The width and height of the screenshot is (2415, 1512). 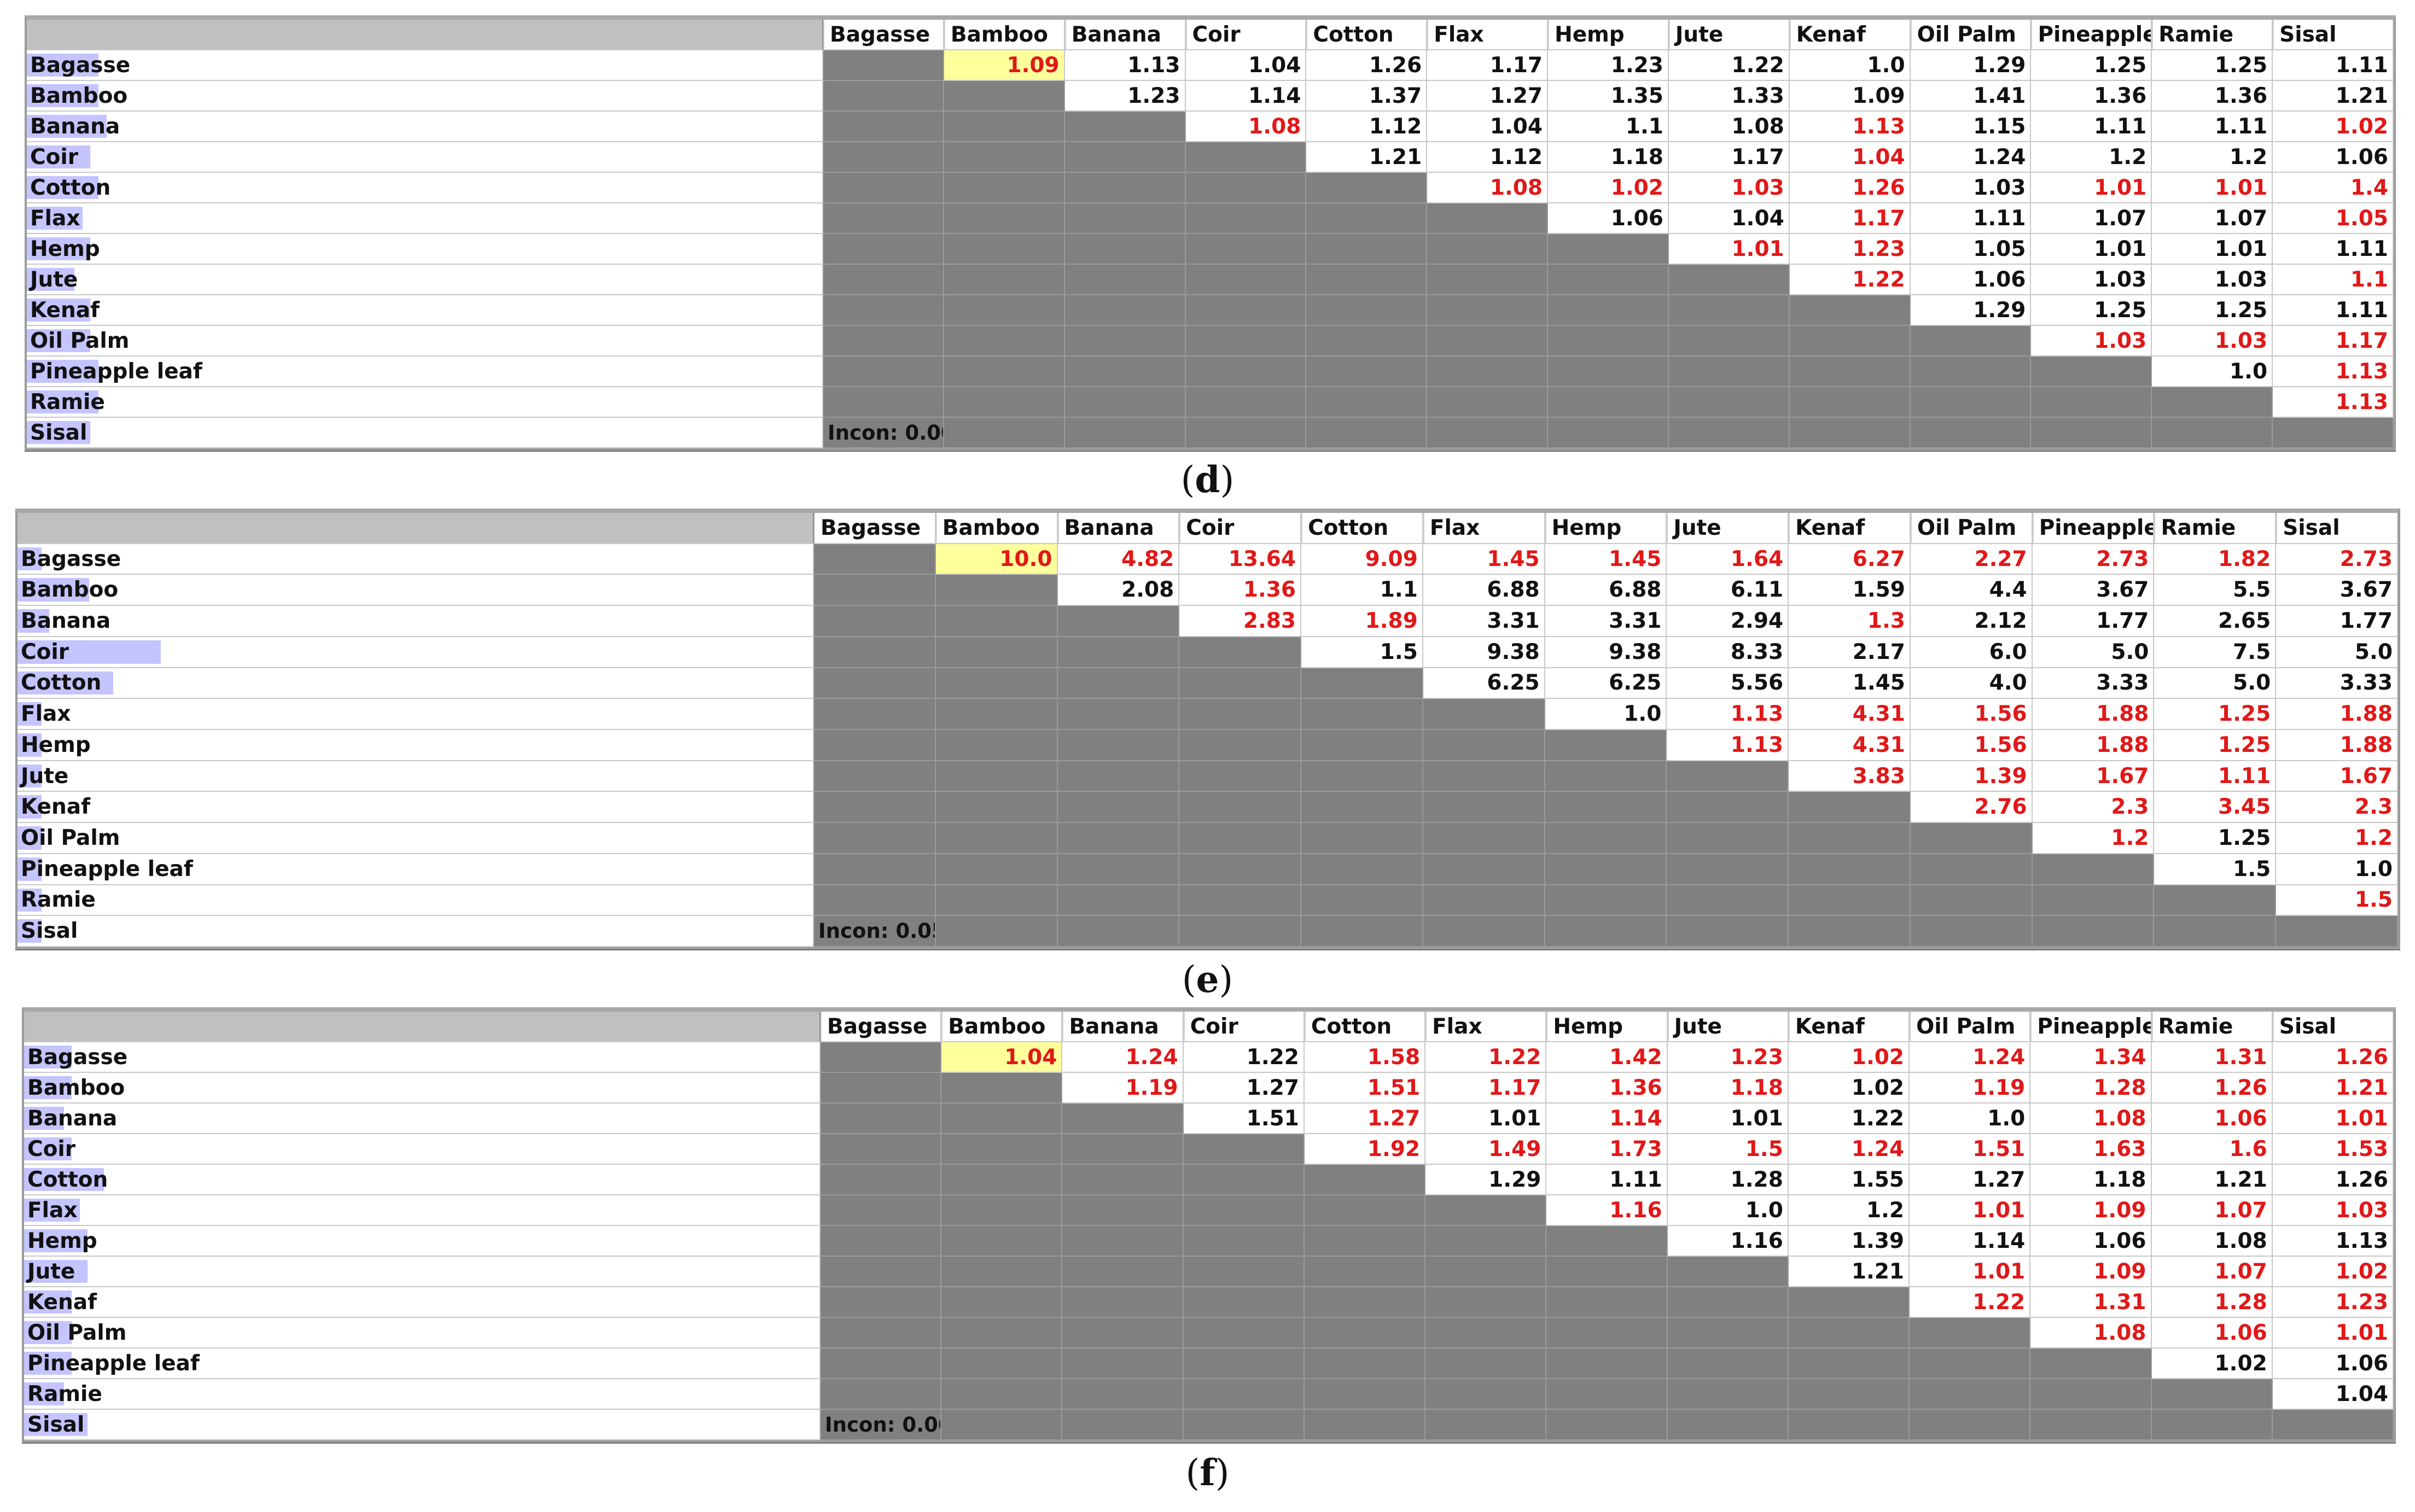 What do you see at coordinates (2093, 560) in the screenshot?
I see `comparison-value-cell: 2.73` at bounding box center [2093, 560].